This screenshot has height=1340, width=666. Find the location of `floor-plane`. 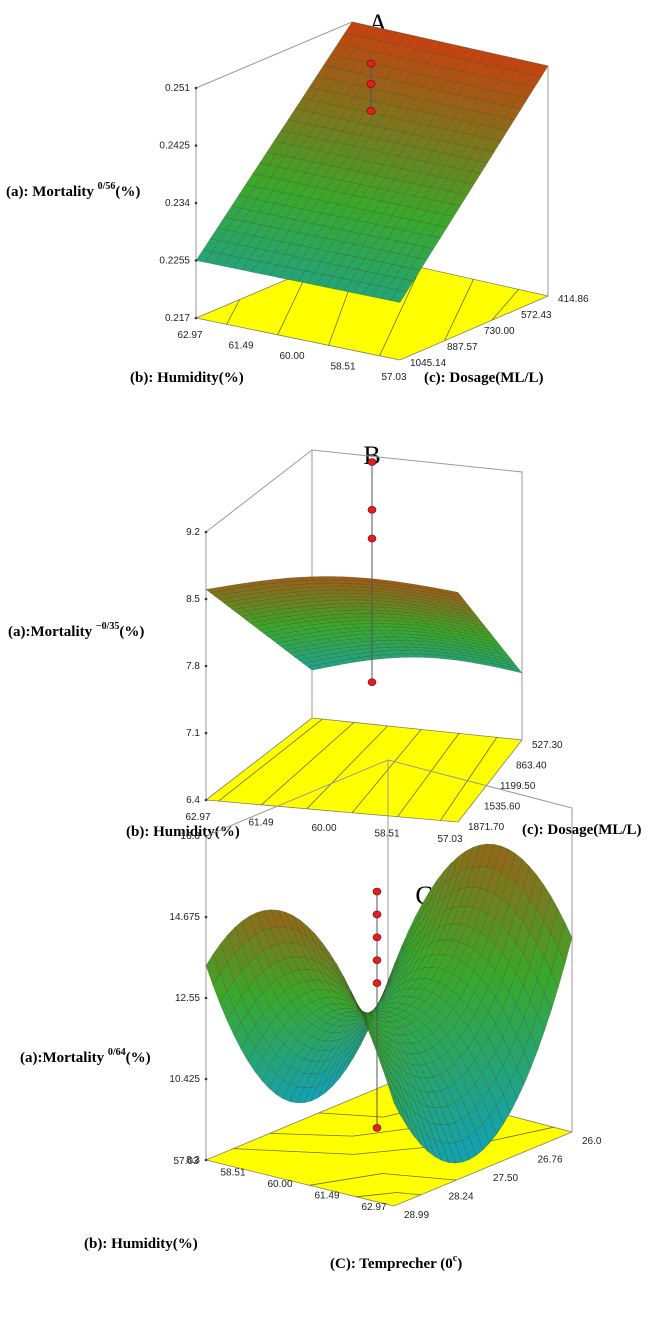

floor-plane is located at coordinates (389, 1145).